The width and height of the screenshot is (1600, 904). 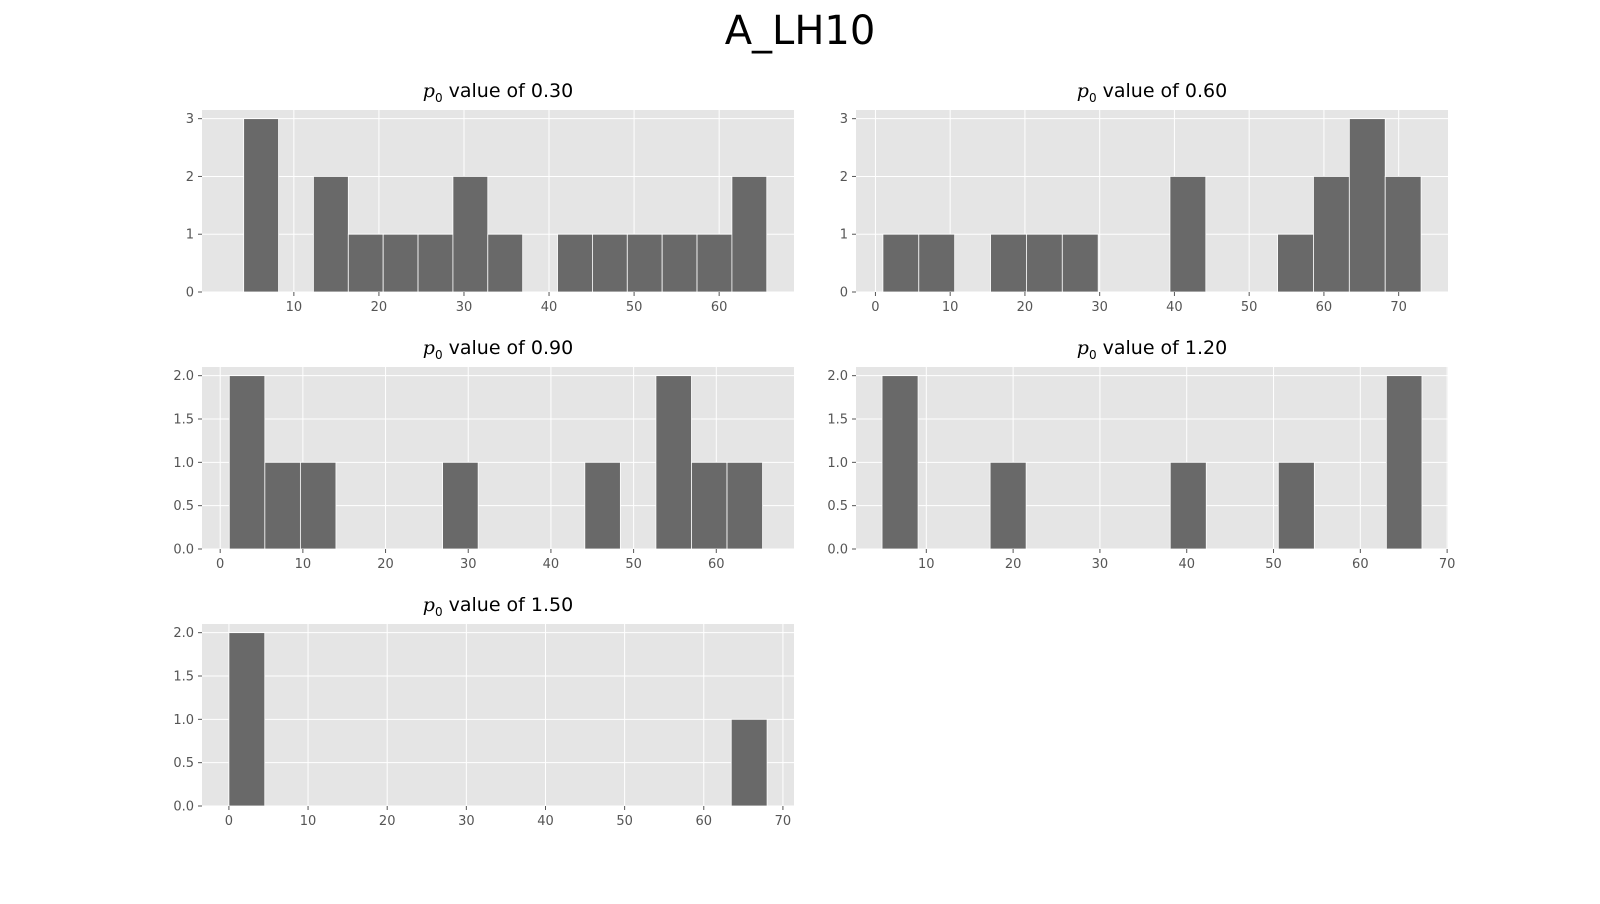 I want to click on histogram-panel: 10 20 30 40 50 60 0 1 2 3, so click(x=490, y=212).